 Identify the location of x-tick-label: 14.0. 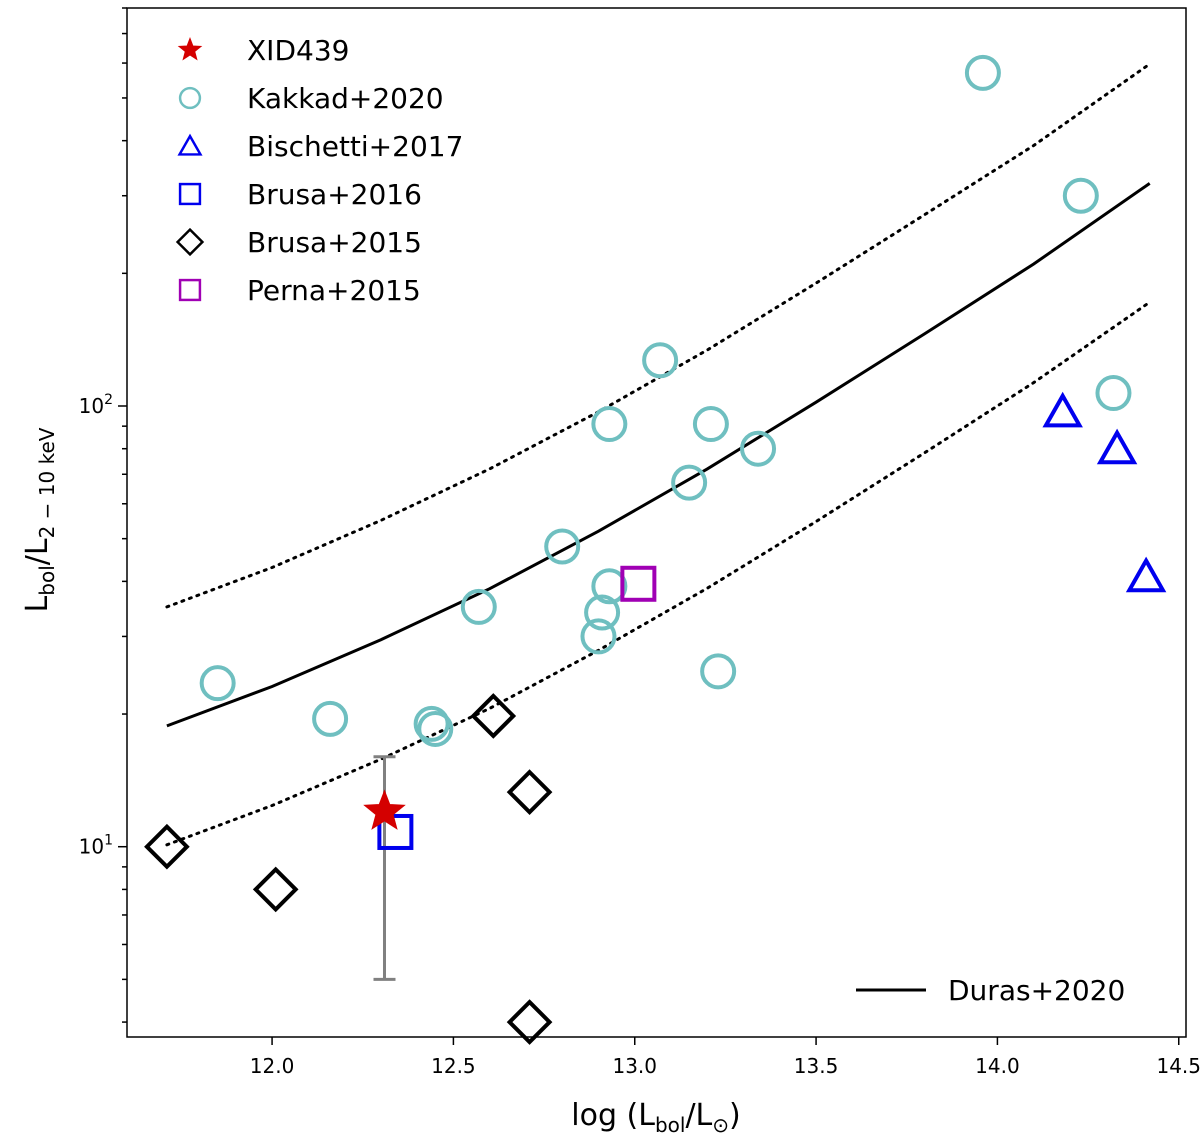
(997, 1066).